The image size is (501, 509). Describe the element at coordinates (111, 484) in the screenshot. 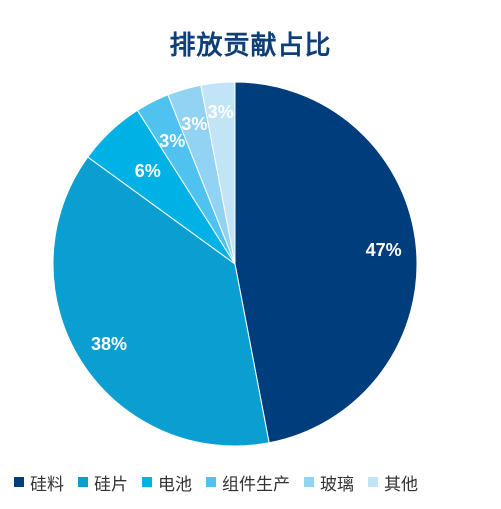

I see `legend-label-2: 硅片` at that location.